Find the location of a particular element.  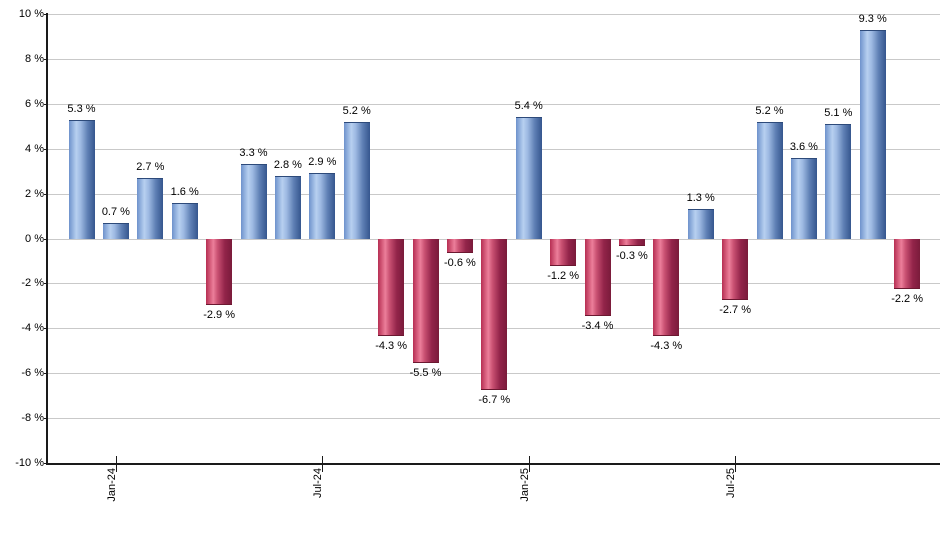

bar-value-label: 5.3 % is located at coordinates (81, 108).